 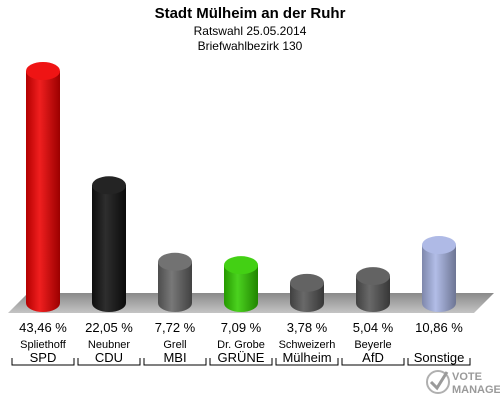 I want to click on bar-grüne, so click(x=241, y=284).